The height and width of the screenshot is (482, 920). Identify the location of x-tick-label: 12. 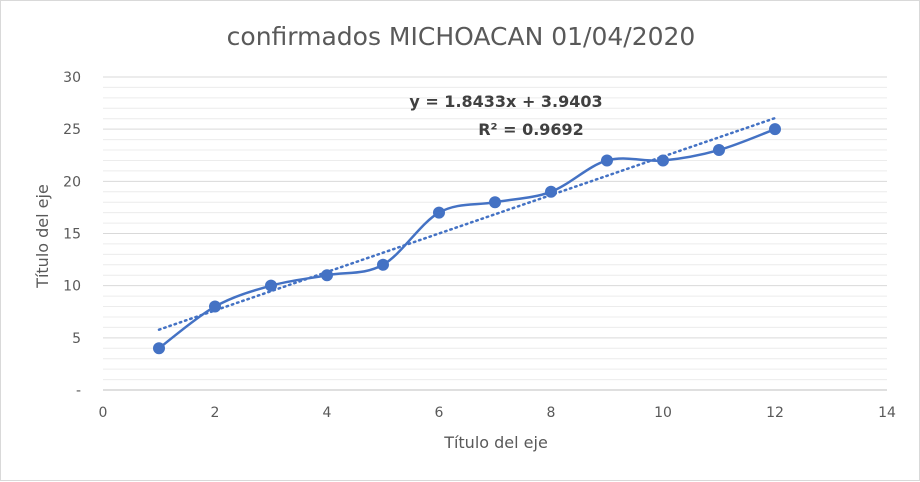
(775, 413).